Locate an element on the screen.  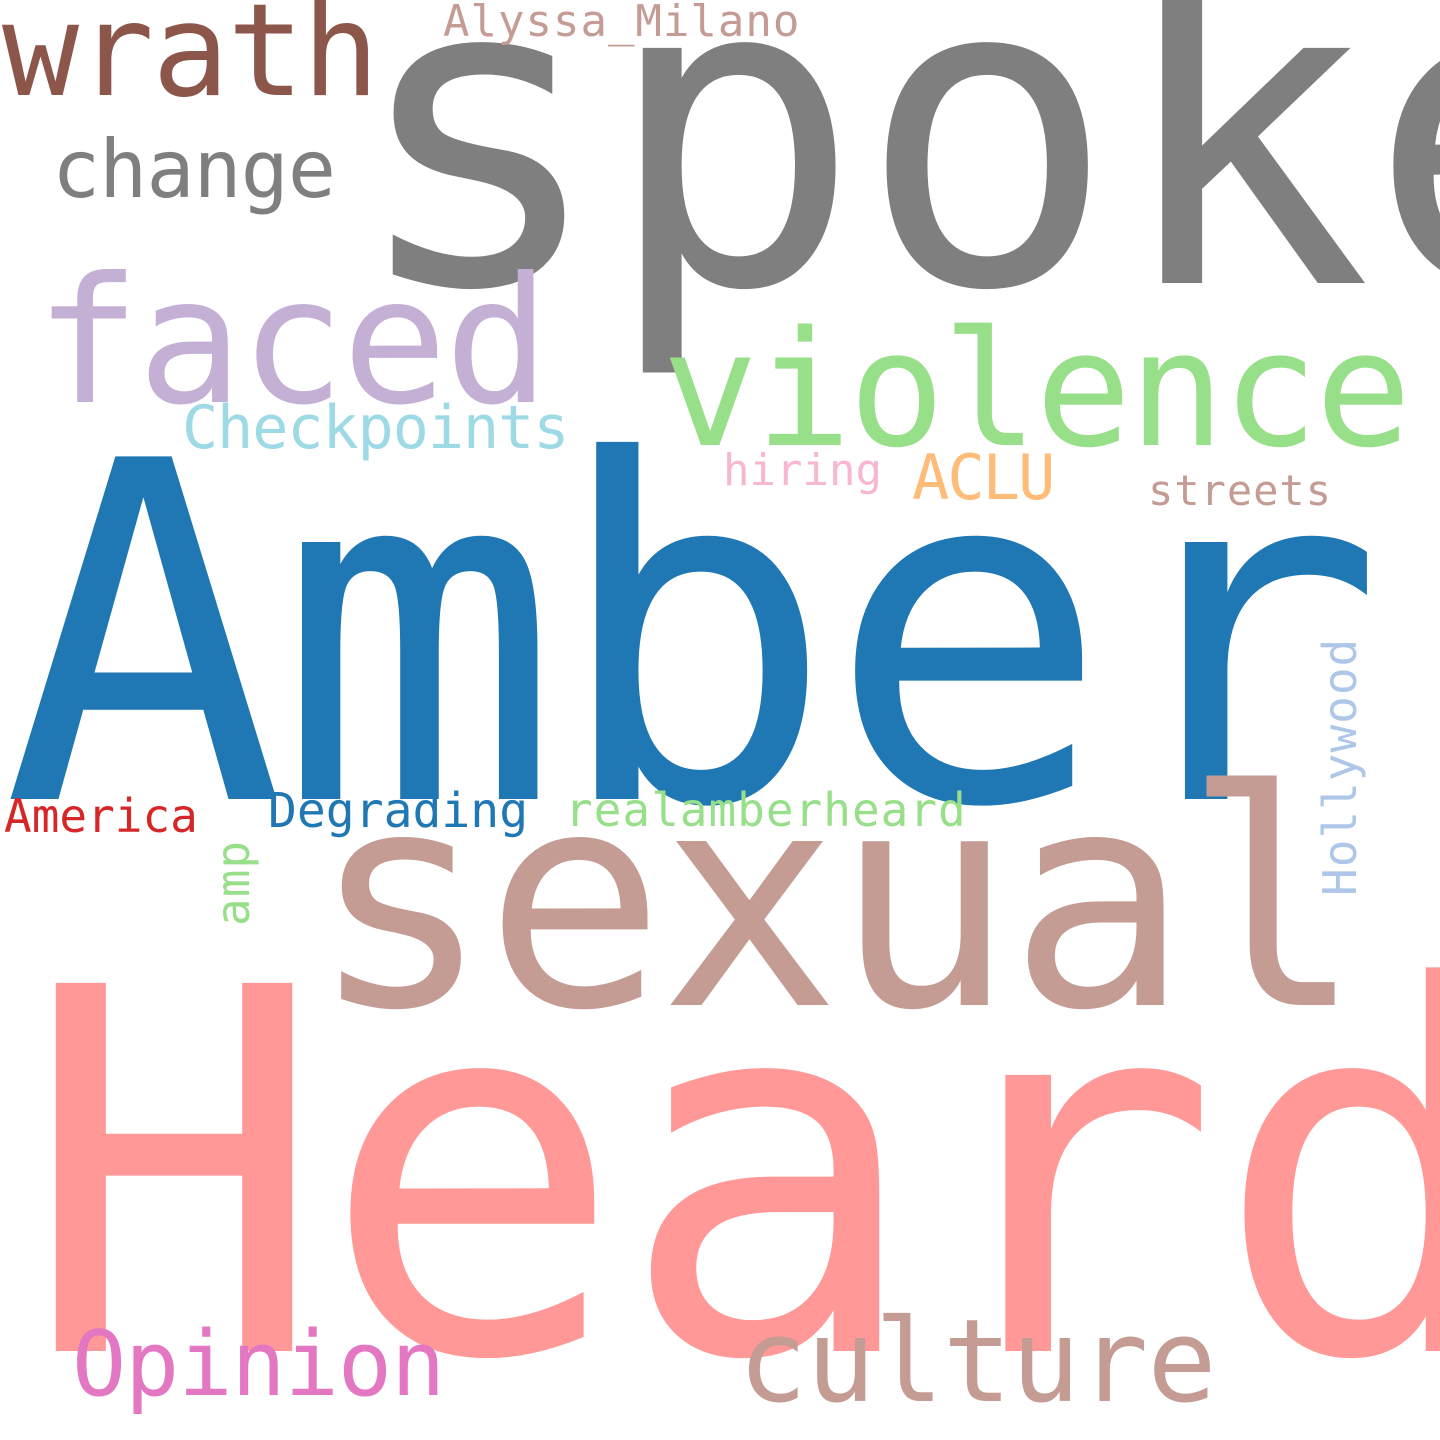
word-checkpoints: Checkpoints is located at coordinates (375, 428).